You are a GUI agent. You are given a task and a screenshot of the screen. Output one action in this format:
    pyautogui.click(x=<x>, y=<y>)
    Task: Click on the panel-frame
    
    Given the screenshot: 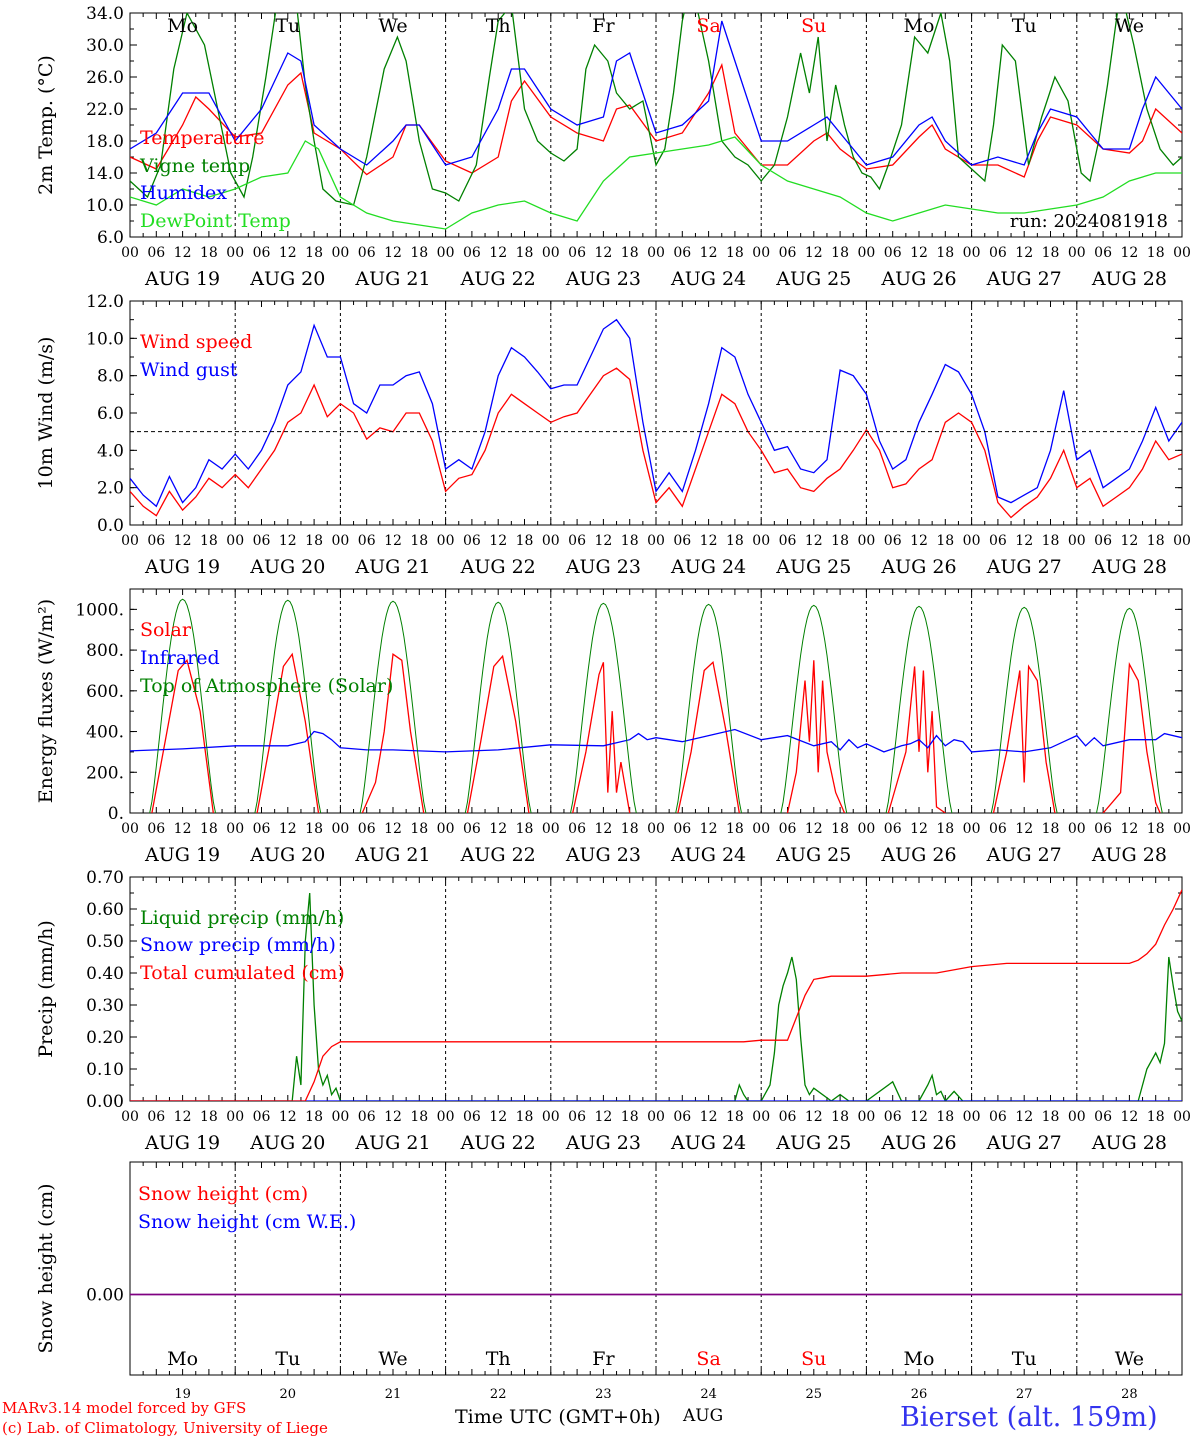 What is the action you would take?
    pyautogui.click(x=656, y=125)
    